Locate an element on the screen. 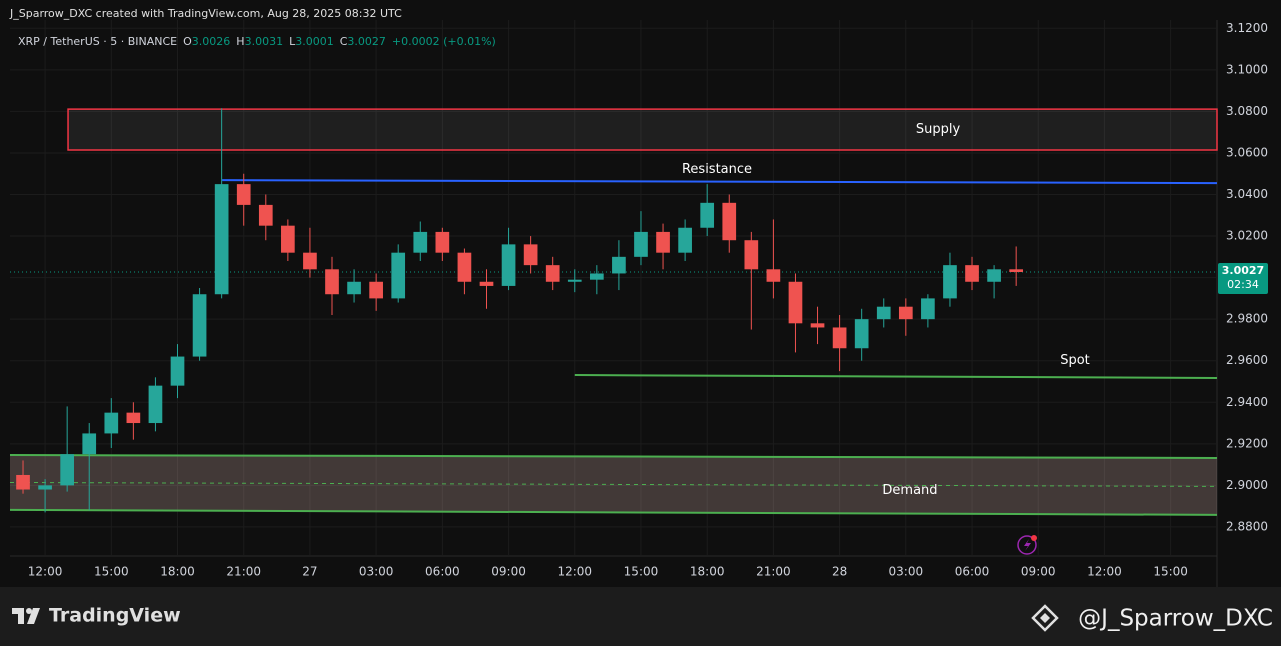  tradingview-logo is located at coordinates (26, 616).